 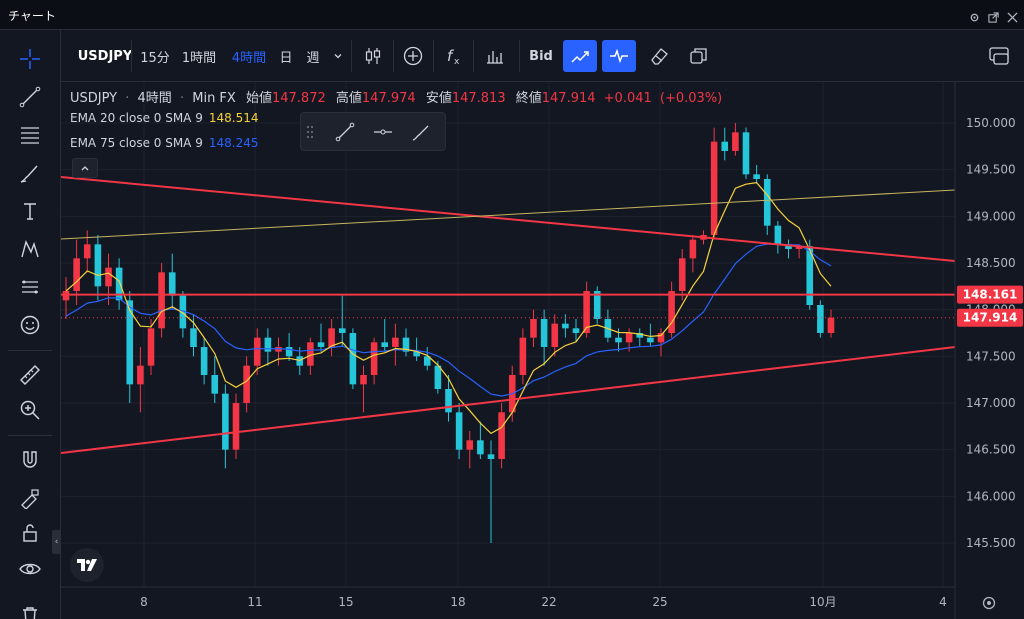 I want to click on drag-handle-icon, so click(x=310, y=132).